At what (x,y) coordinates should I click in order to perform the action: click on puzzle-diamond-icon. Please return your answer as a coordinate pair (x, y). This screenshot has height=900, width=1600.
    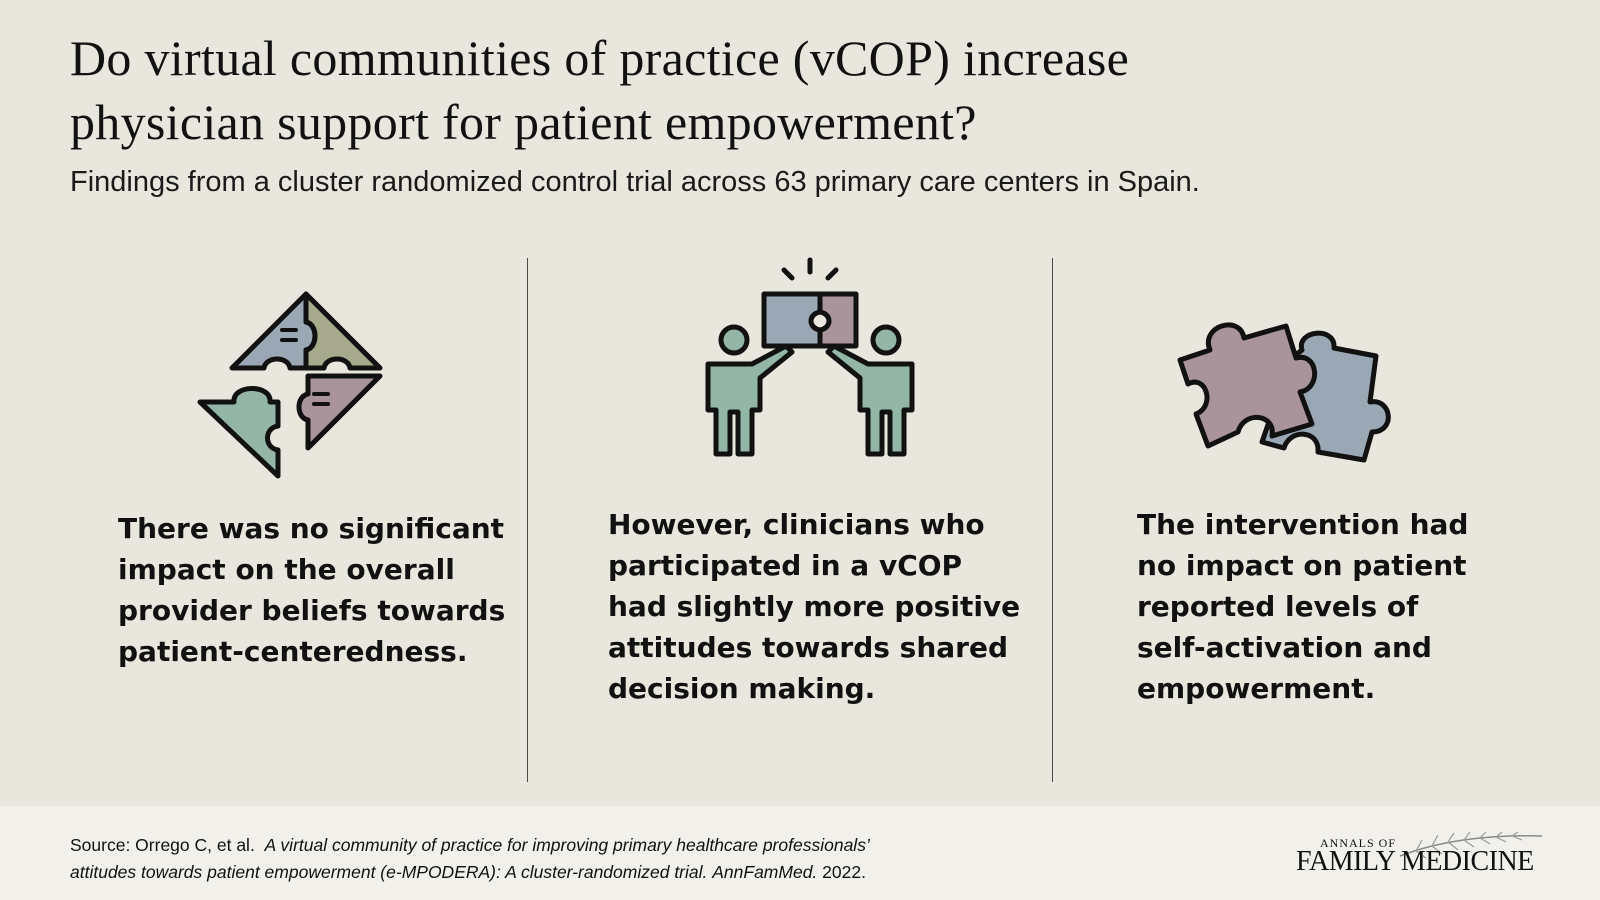
    Looking at the image, I should click on (290, 385).